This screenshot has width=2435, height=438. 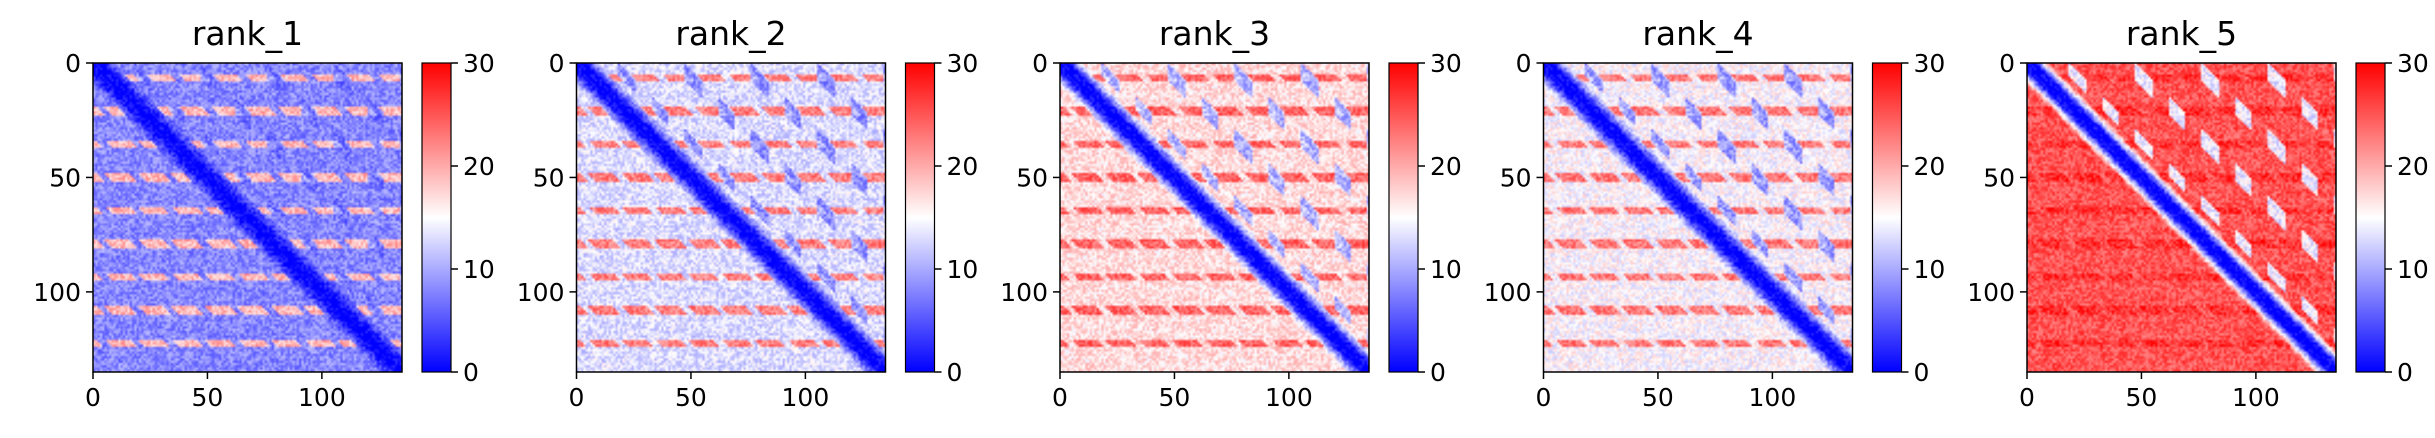 What do you see at coordinates (2181, 33) in the screenshot?
I see `chart-title: rank_5` at bounding box center [2181, 33].